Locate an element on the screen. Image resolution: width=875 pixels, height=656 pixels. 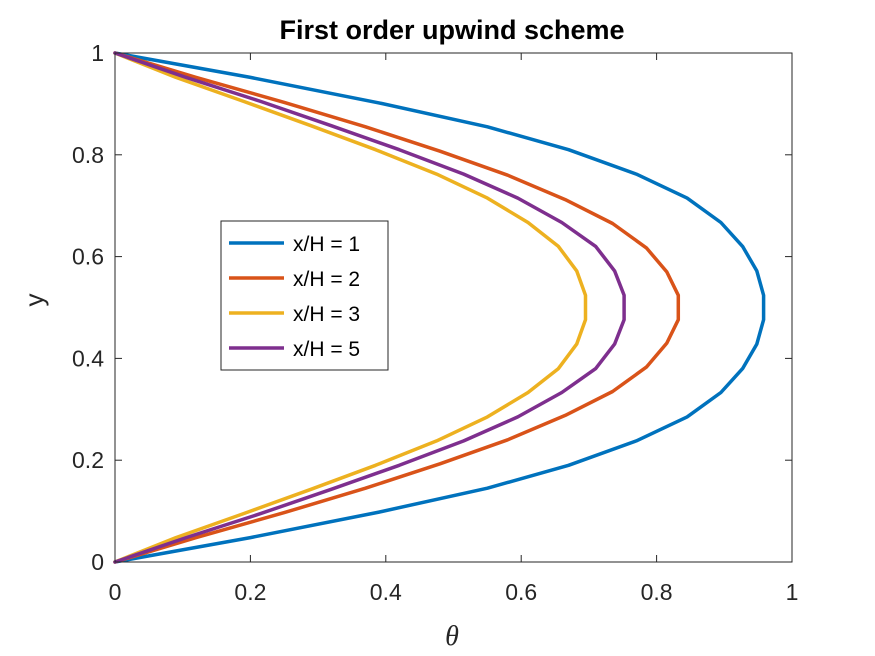
y-tick-label: 0.2 is located at coordinates (88, 460).